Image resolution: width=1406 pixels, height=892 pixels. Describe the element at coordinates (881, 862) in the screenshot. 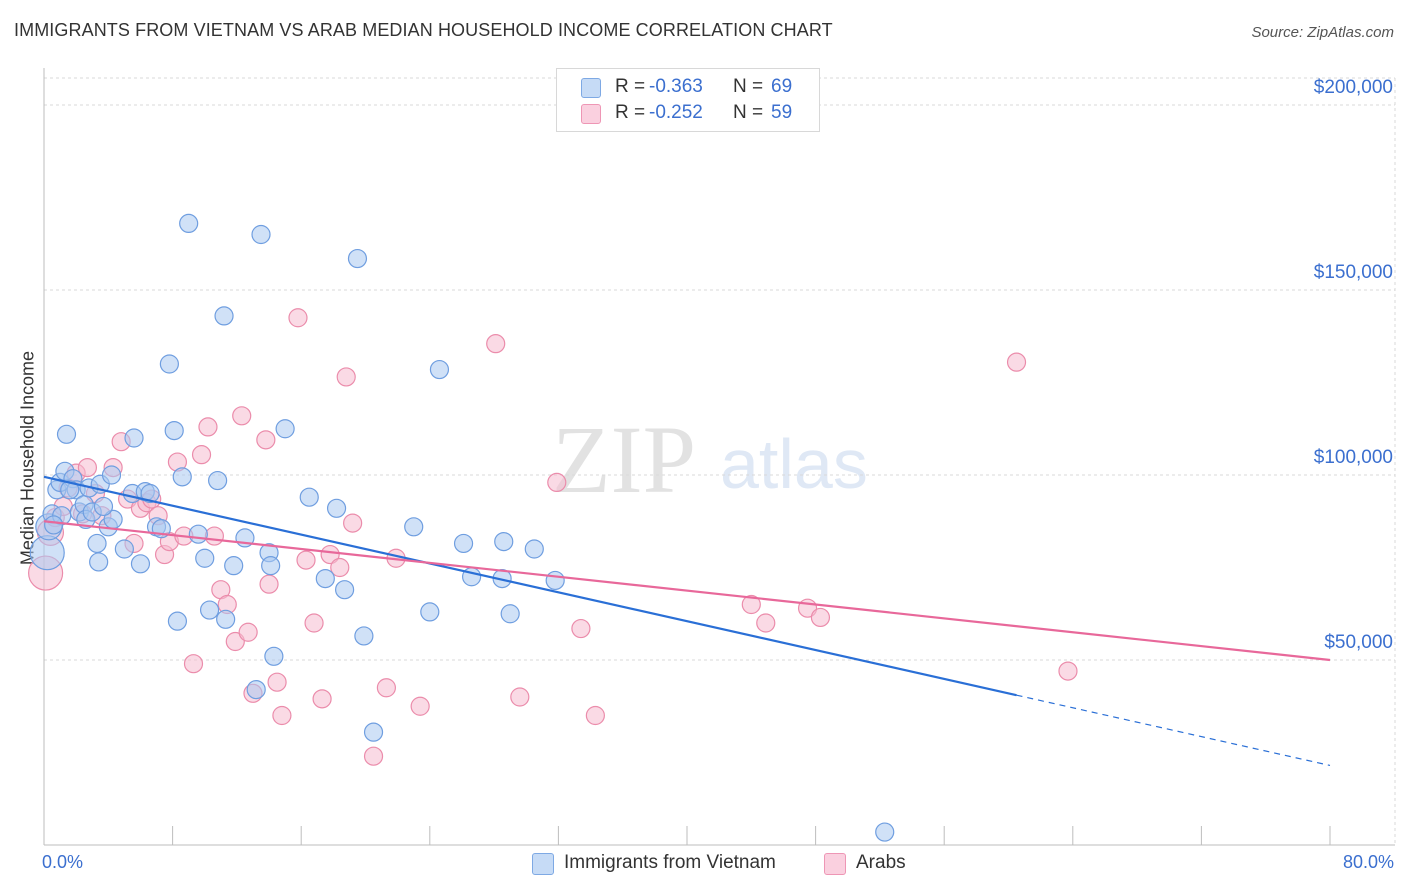

I see `series-label-arabs: Arabs` at that location.